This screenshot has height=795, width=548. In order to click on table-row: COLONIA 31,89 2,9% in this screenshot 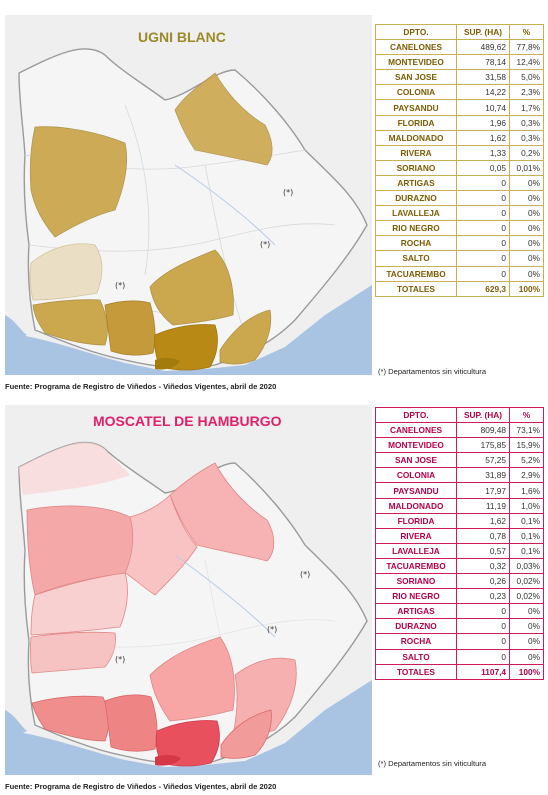, I will do `click(459, 475)`.